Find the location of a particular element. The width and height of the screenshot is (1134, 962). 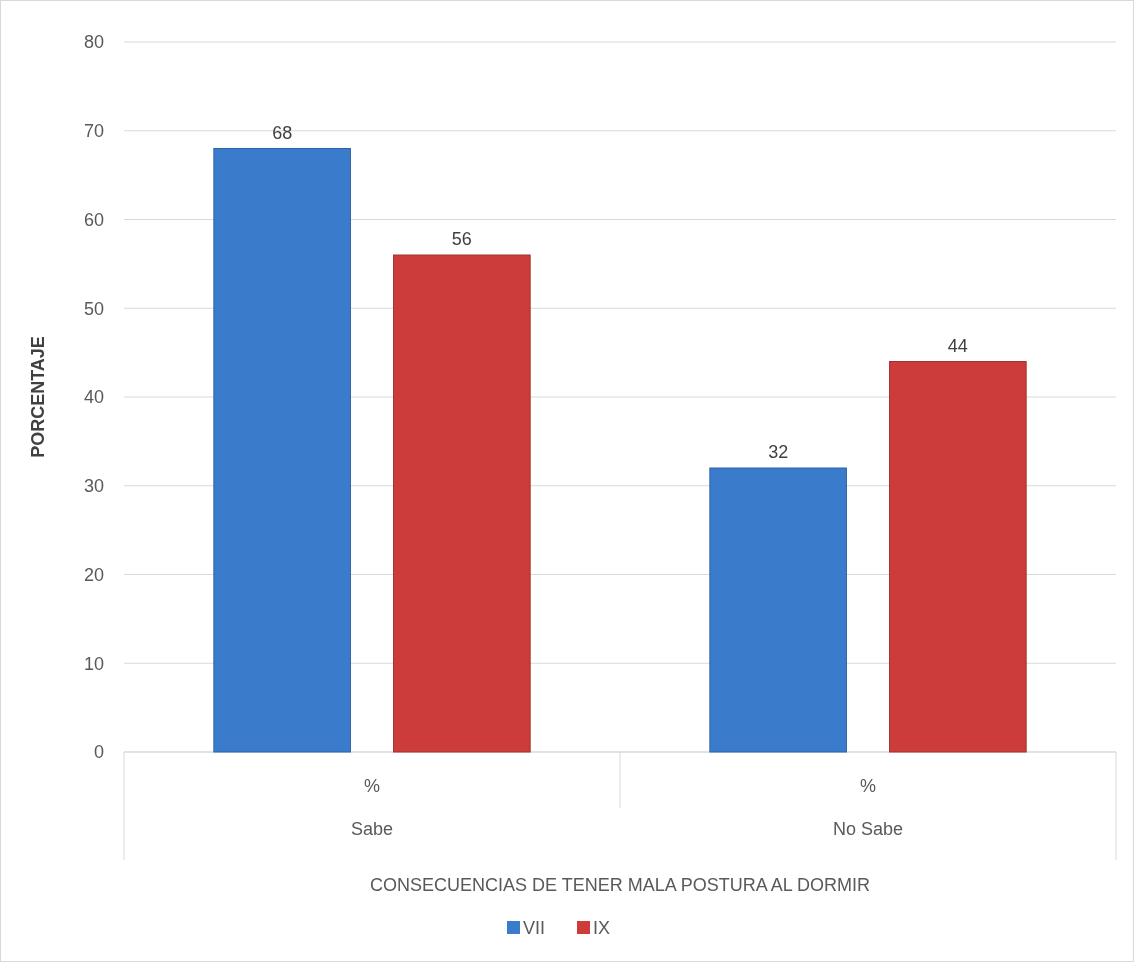

y-axis-title: PORCENTAJE is located at coordinates (38, 397).